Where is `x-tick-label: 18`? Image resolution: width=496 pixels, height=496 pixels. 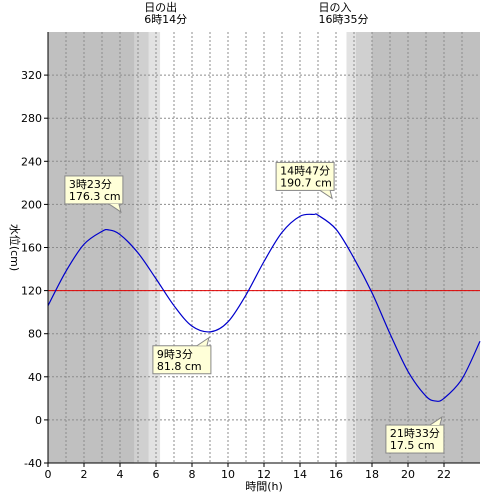 x-tick-label: 18 is located at coordinates (372, 474).